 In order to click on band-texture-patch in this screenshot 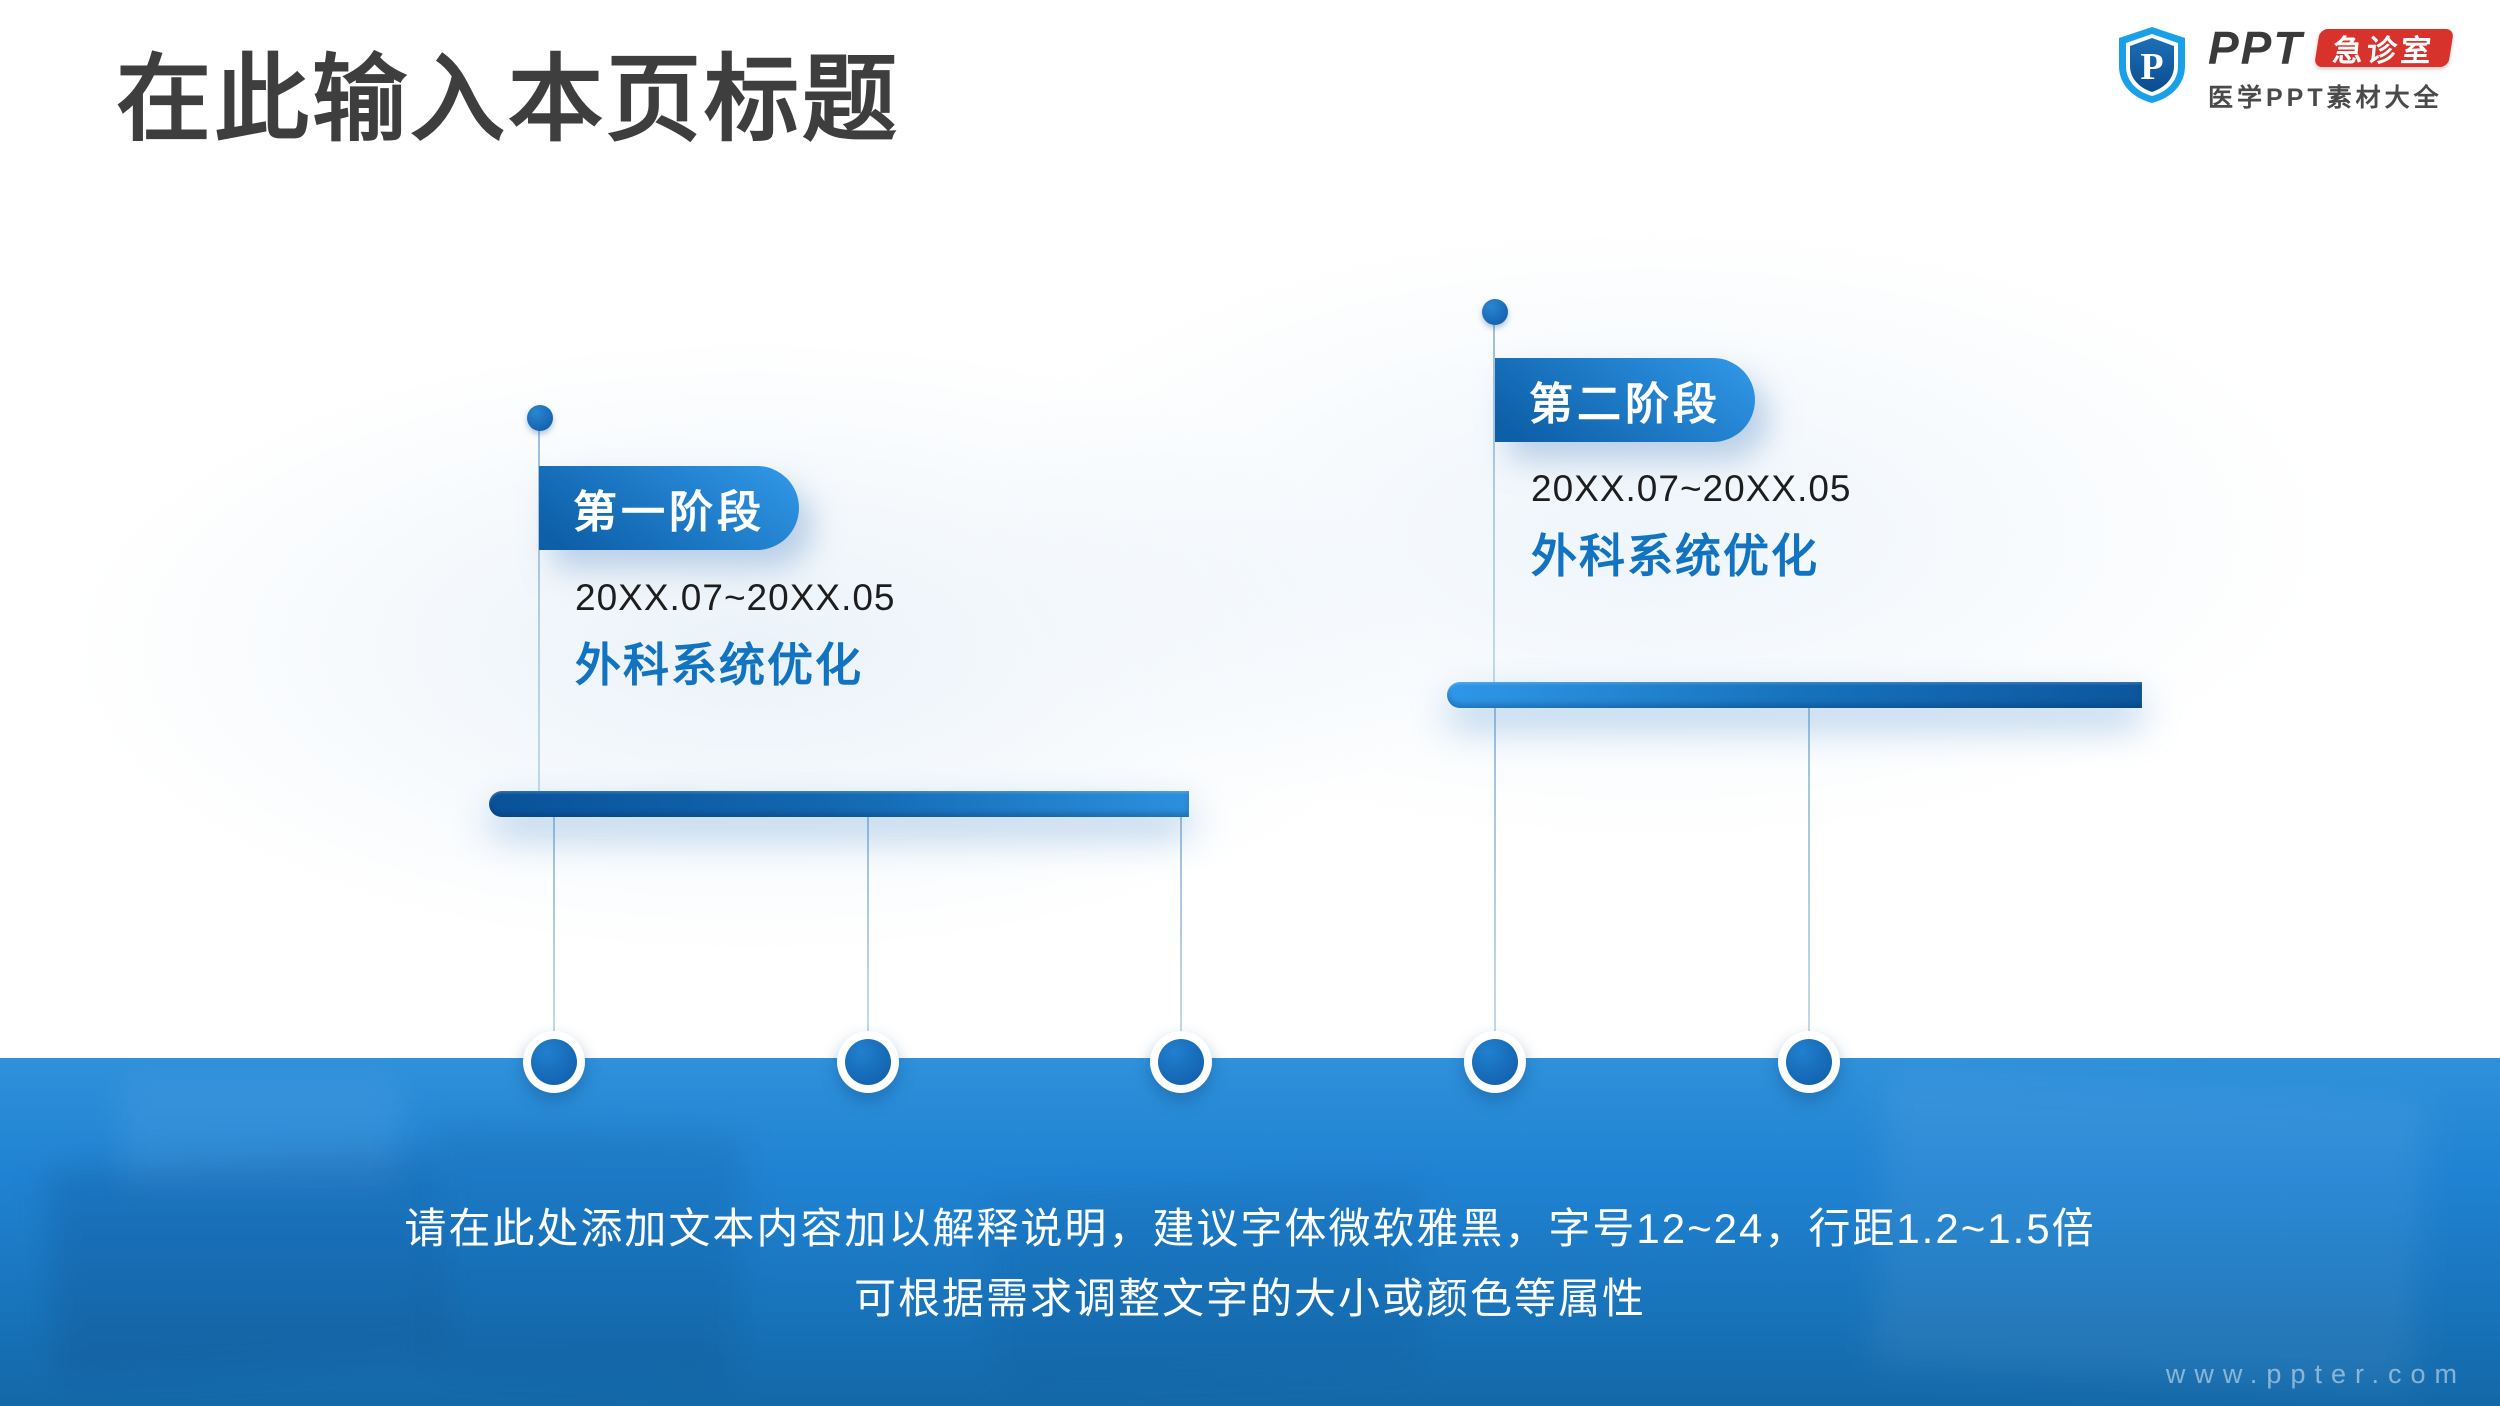, I will do `click(260, 1133)`.